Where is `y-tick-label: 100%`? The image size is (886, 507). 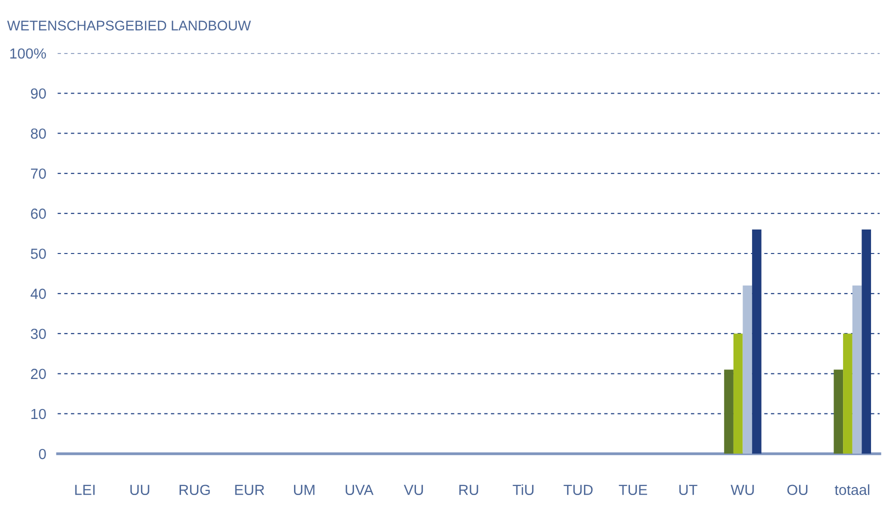
y-tick-label: 100% is located at coordinates (28, 53).